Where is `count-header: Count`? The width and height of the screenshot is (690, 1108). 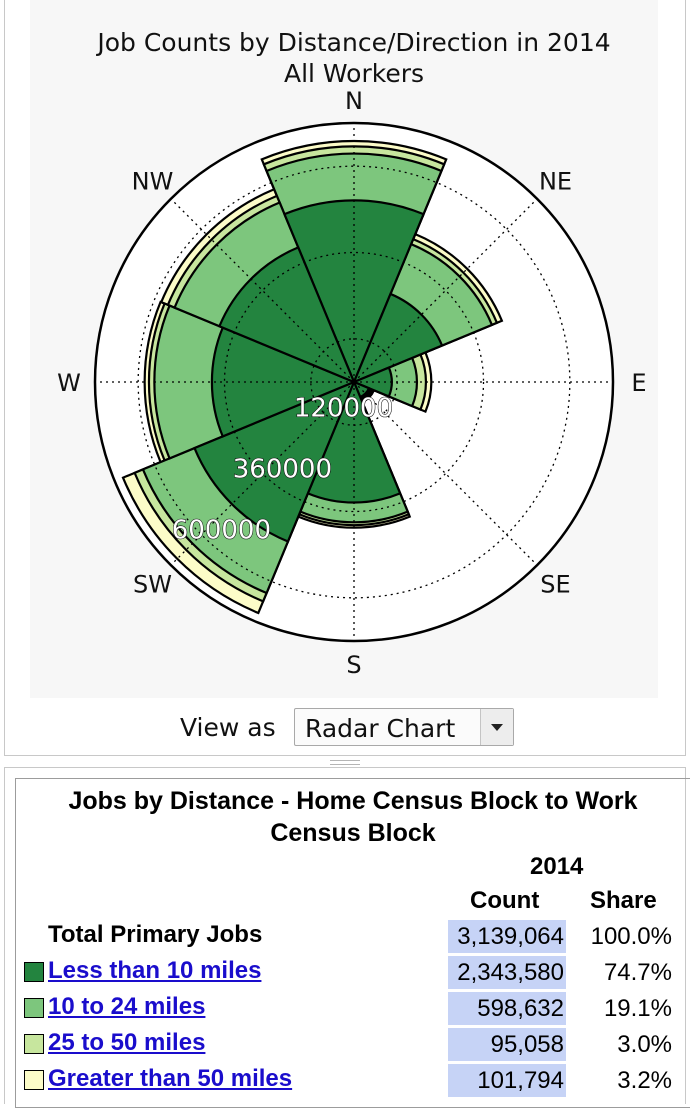
count-header: Count is located at coordinates (505, 900).